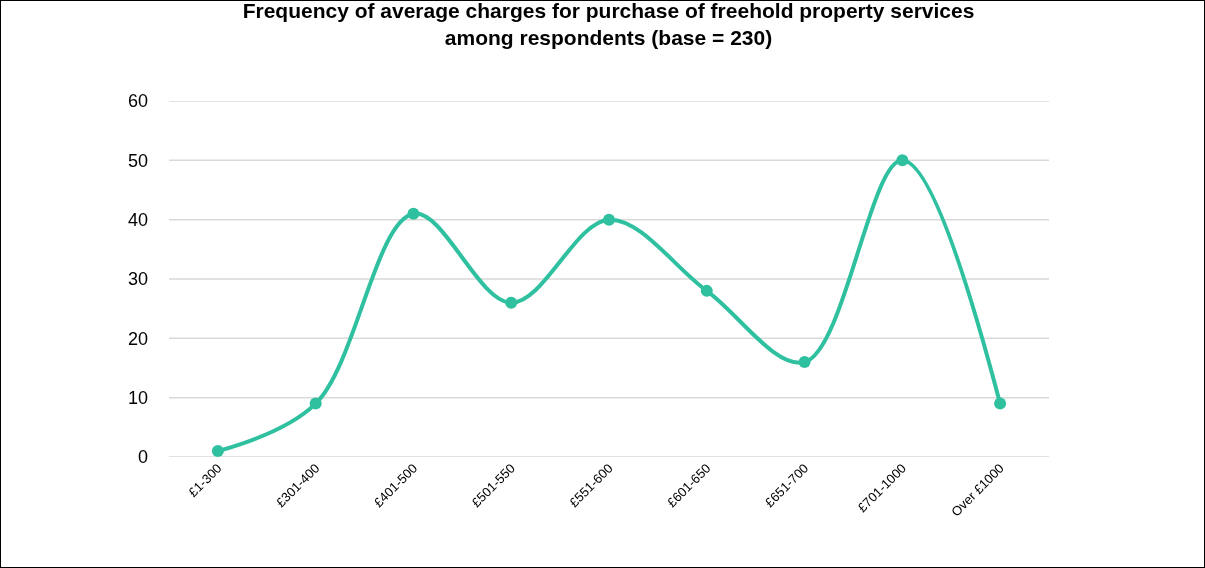  Describe the element at coordinates (137, 279) in the screenshot. I see `y-tick-label: 30` at that location.